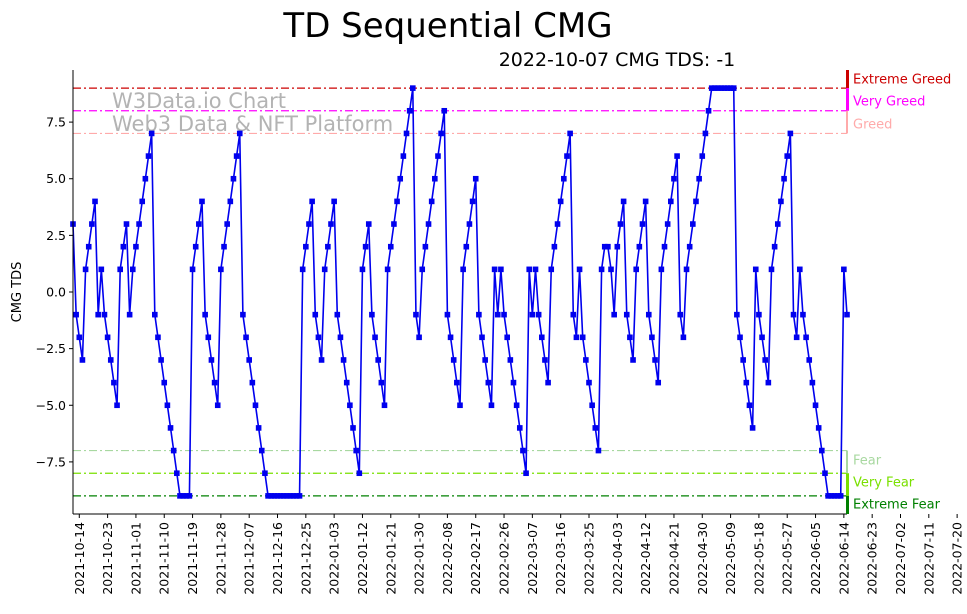 The height and width of the screenshot is (614, 967). I want to click on zone-bar, so click(847, 462).